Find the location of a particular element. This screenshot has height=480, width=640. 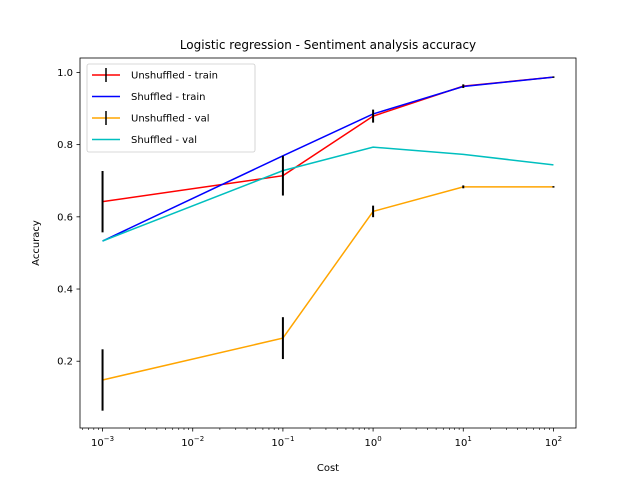

y-tick-label: 0.6 is located at coordinates (65, 217).